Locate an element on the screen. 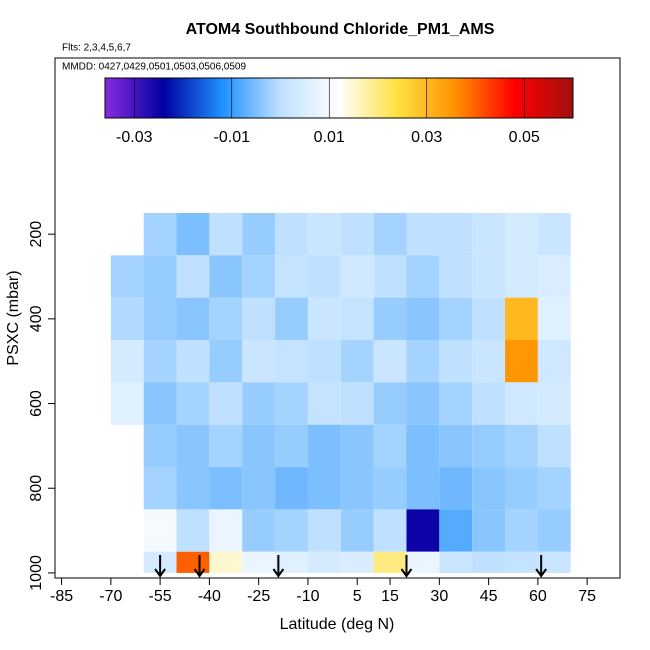 This screenshot has height=650, width=650. x-tick-label: 15 is located at coordinates (390, 596).